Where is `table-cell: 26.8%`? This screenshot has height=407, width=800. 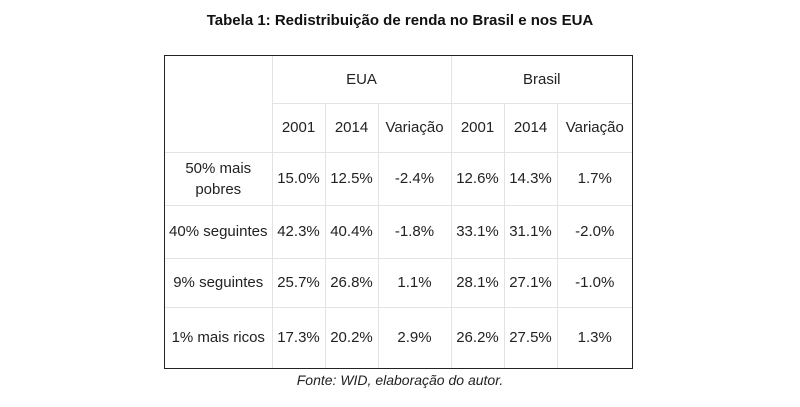 table-cell: 26.8% is located at coordinates (352, 283).